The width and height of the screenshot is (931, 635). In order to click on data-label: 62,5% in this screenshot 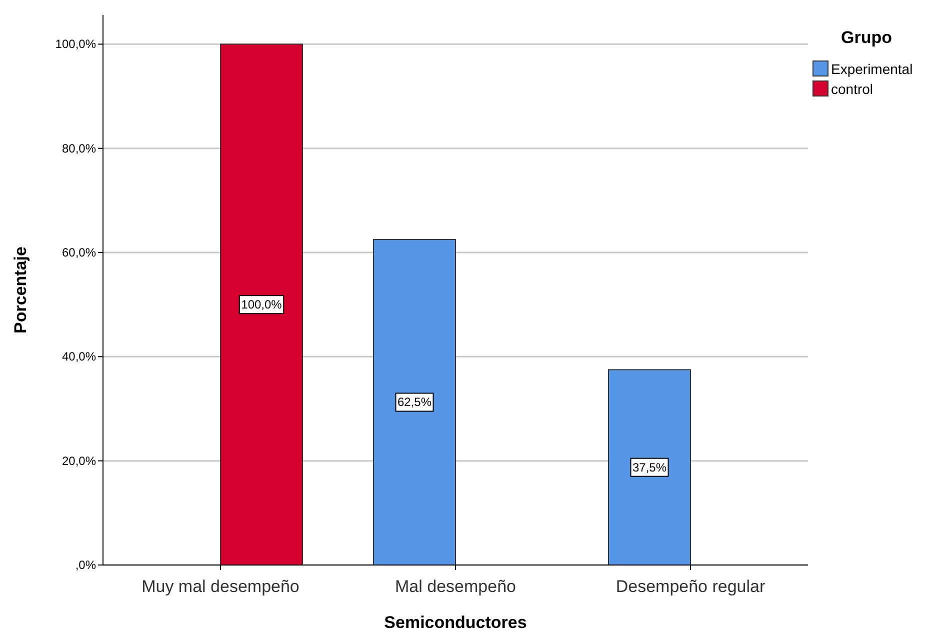, I will do `click(414, 402)`.